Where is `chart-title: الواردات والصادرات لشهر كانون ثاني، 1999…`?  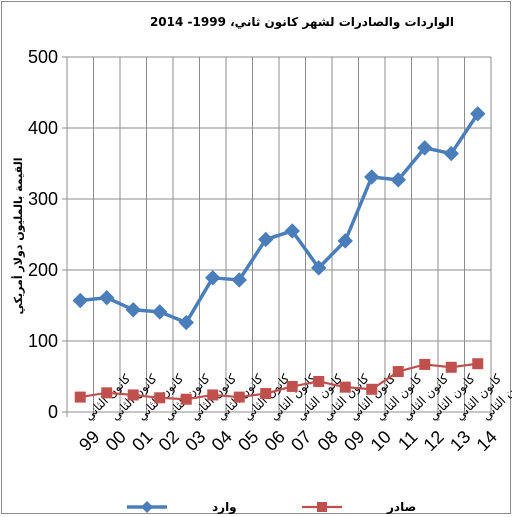 chart-title: الواردات والصادرات لشهر كانون ثاني، 1999… is located at coordinates (302, 22).